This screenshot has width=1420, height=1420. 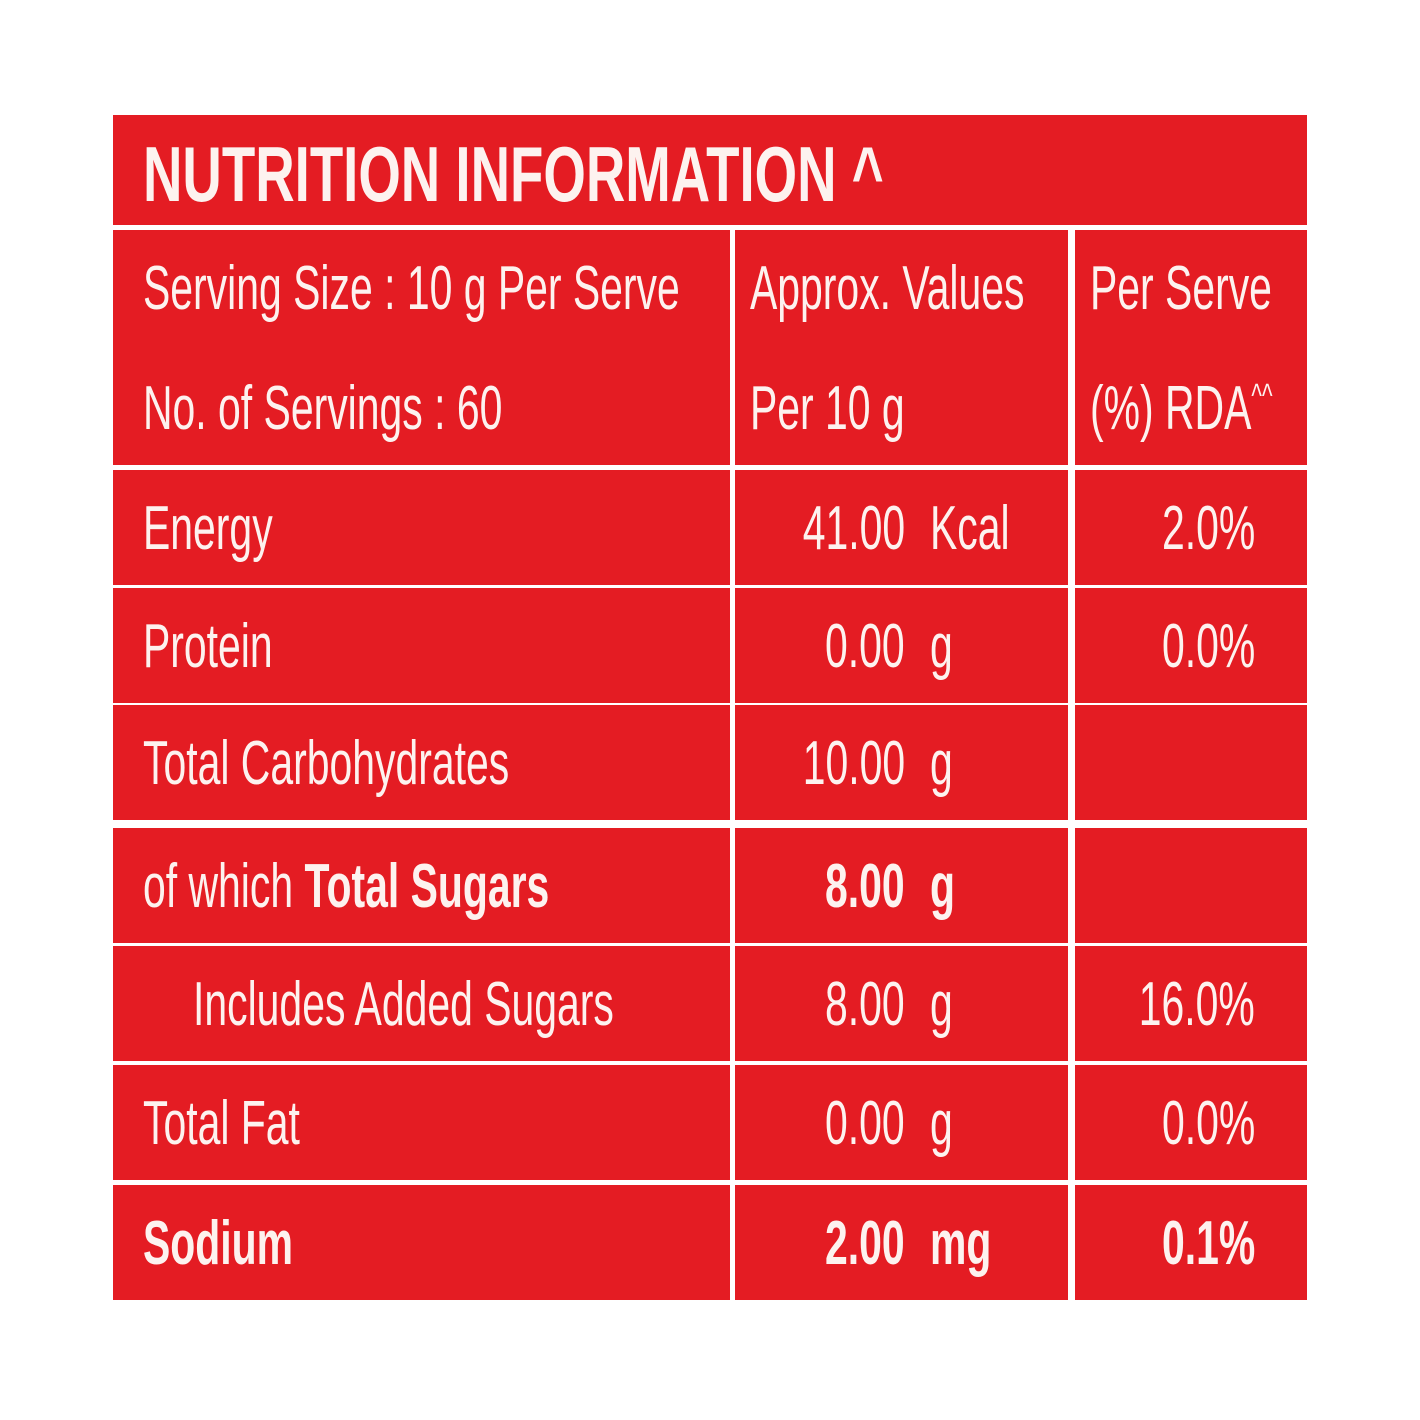 I want to click on header-text: No. of Servings : 60, so click(x=323, y=408).